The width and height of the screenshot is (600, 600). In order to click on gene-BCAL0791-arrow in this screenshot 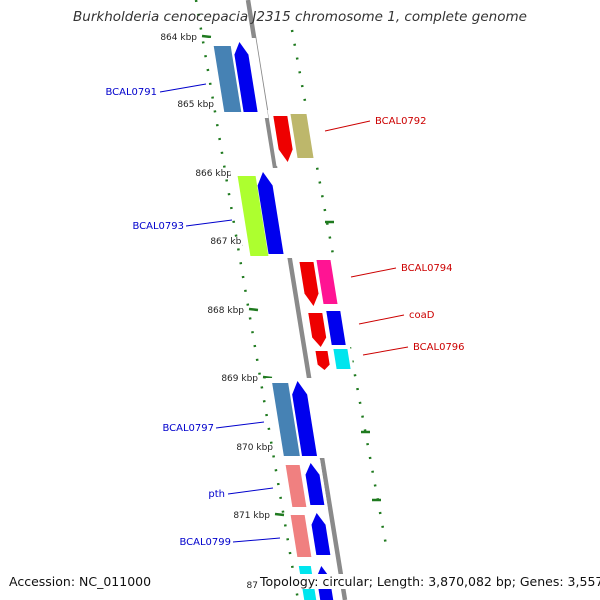, I will do `click(246, 77)`.